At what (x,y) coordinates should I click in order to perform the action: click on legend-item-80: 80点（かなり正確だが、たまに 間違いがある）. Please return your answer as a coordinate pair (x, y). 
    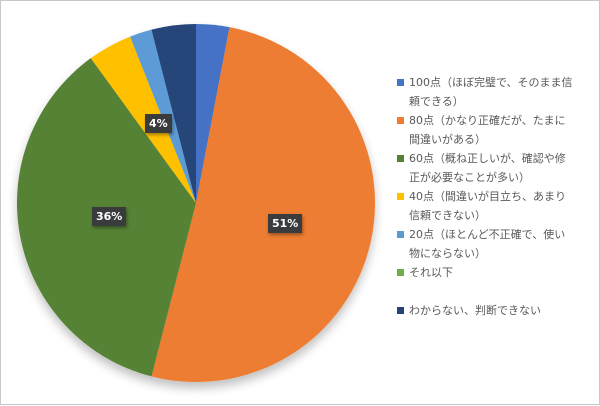
    Looking at the image, I should click on (497, 130).